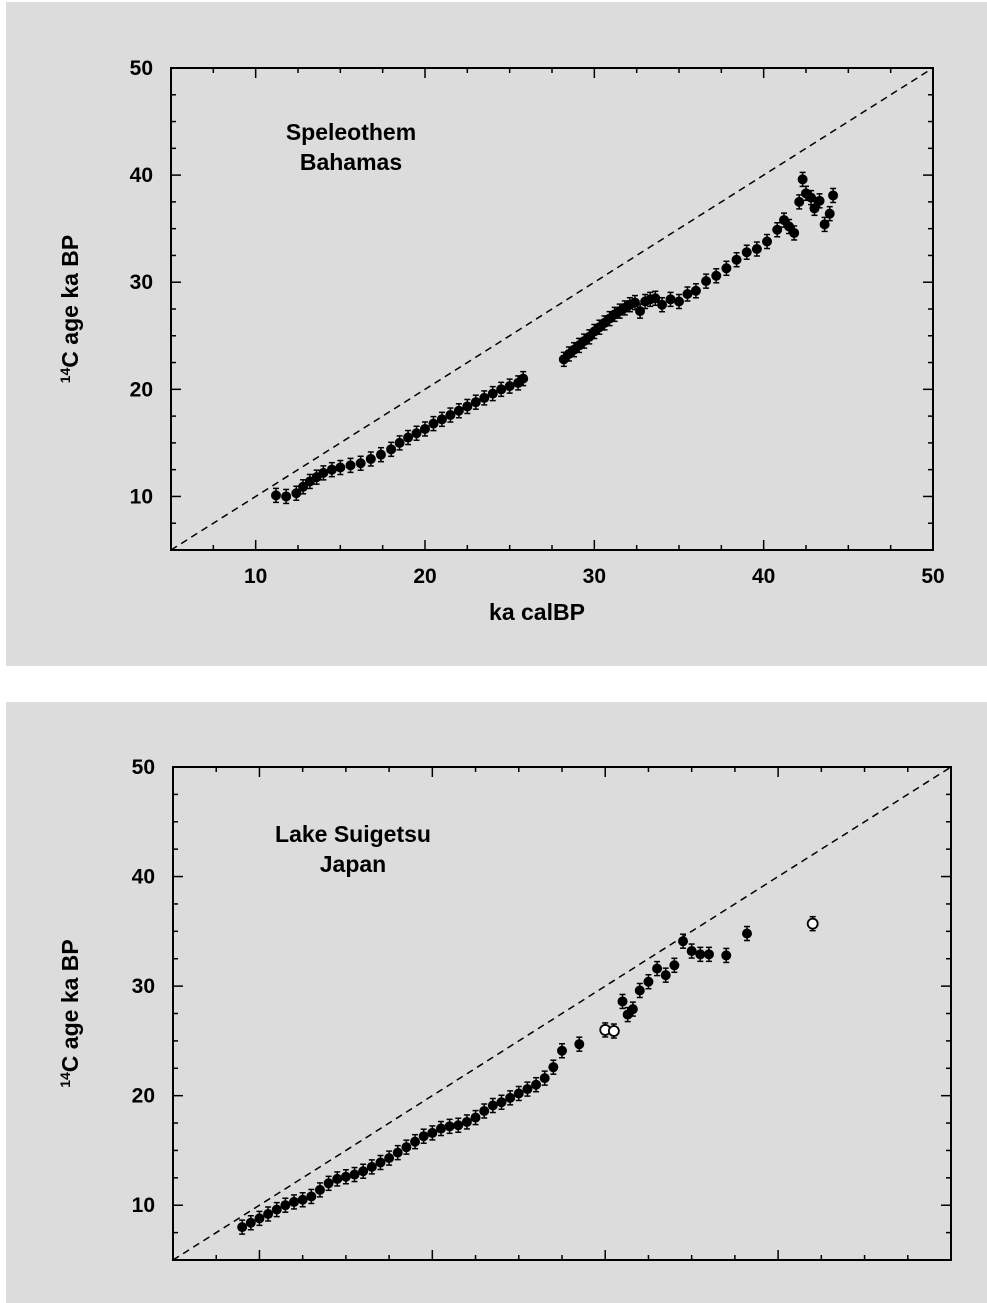 The width and height of the screenshot is (987, 1303). What do you see at coordinates (932, 576) in the screenshot?
I see `x-tick-label: 50` at bounding box center [932, 576].